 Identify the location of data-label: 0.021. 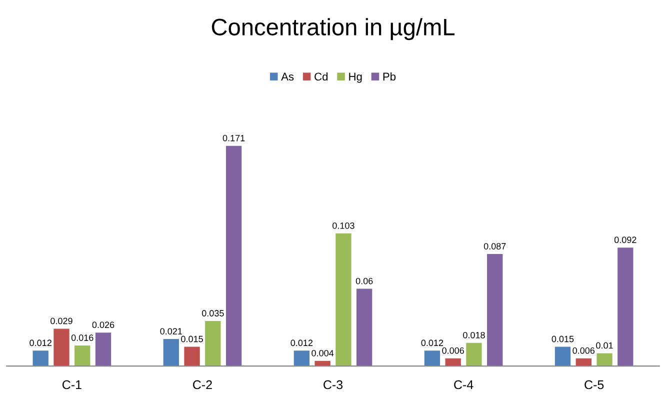
(171, 331).